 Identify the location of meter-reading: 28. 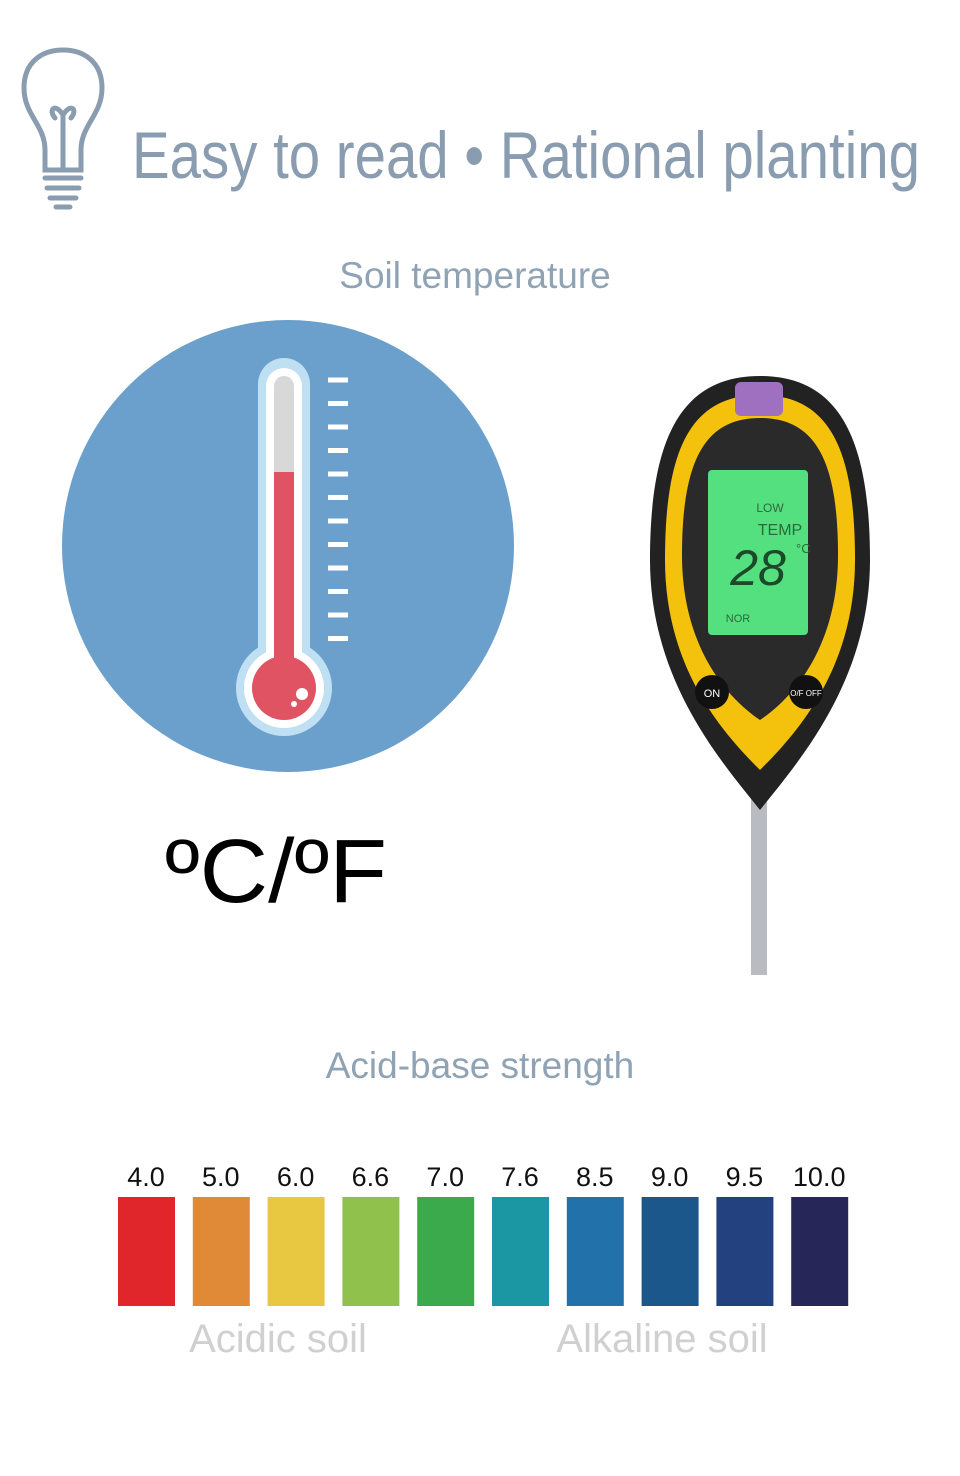
(757, 568).